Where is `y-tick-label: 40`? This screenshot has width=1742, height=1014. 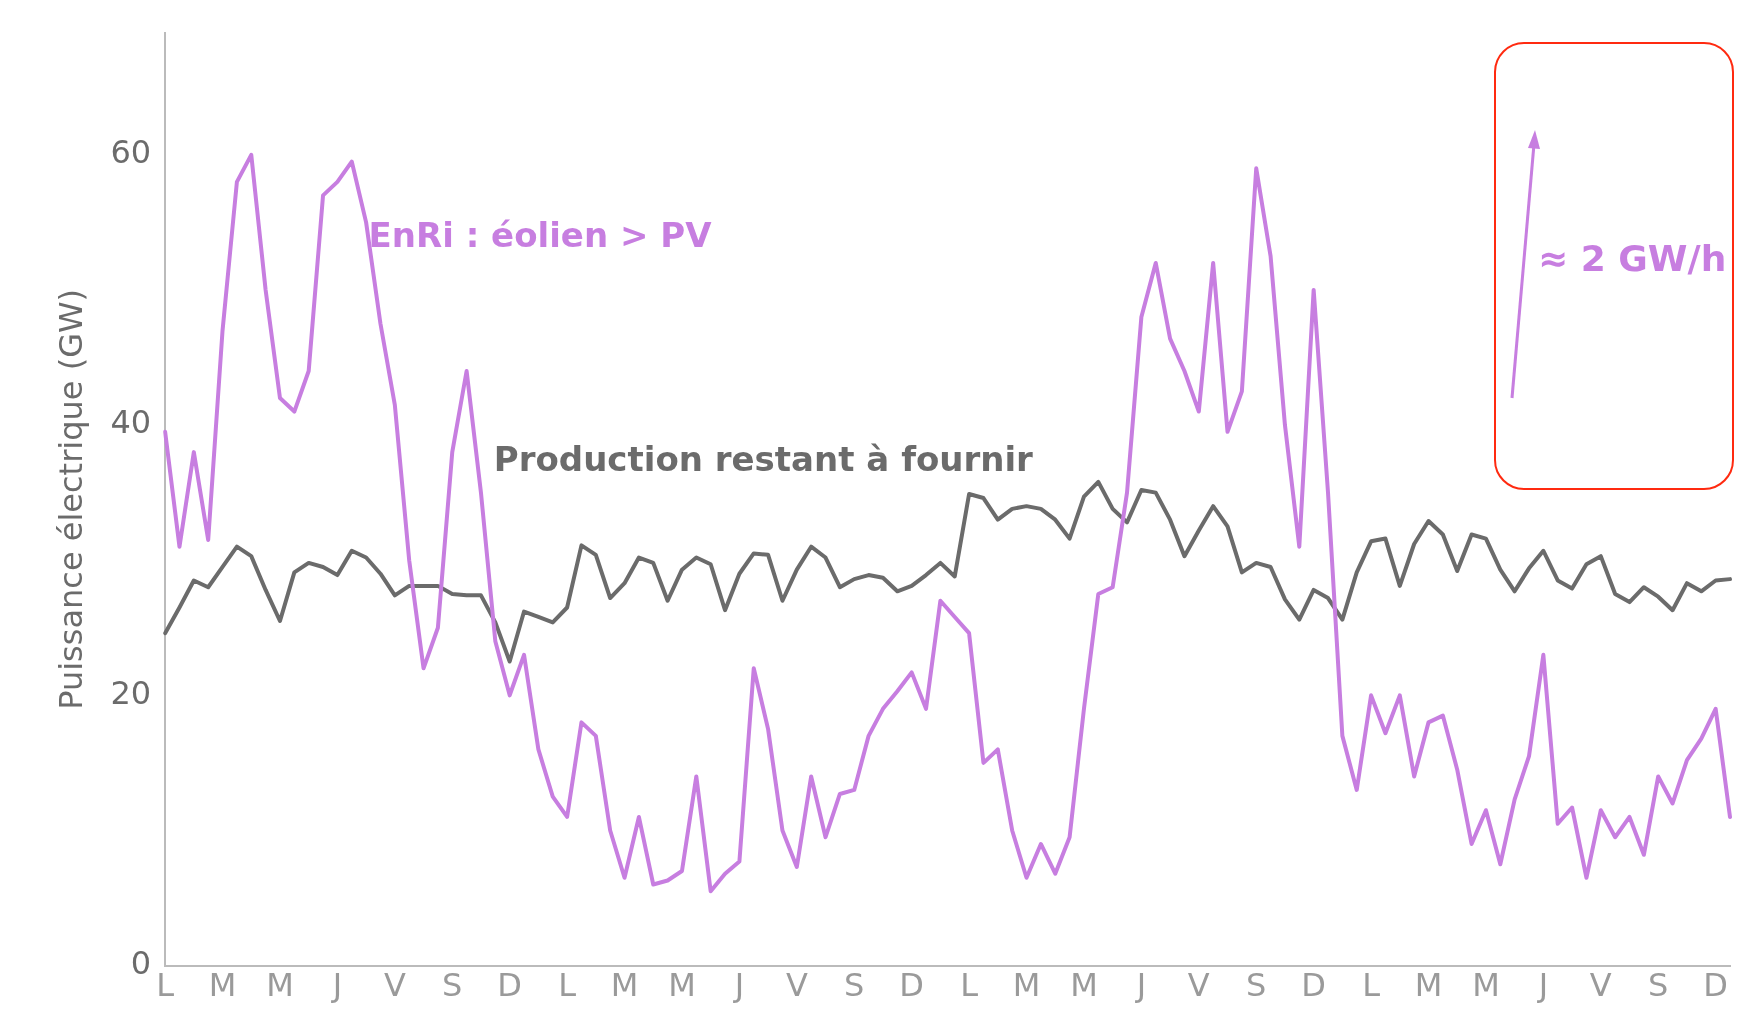
y-tick-label: 40 is located at coordinates (131, 422).